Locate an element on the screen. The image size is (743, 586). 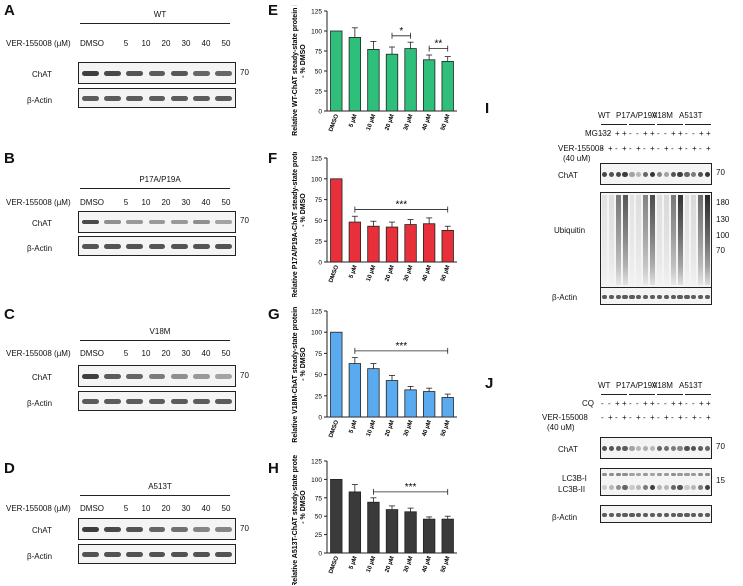
ubiquitin-row-label: Ubiquitin is located at coordinates (570, 230).